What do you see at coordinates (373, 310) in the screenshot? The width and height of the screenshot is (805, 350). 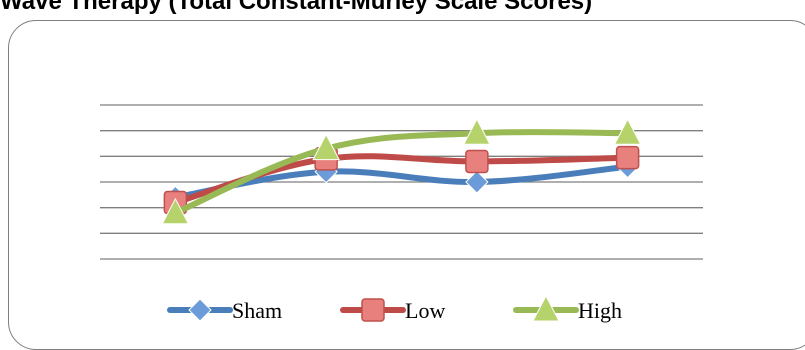 I see `legend-marker-low` at bounding box center [373, 310].